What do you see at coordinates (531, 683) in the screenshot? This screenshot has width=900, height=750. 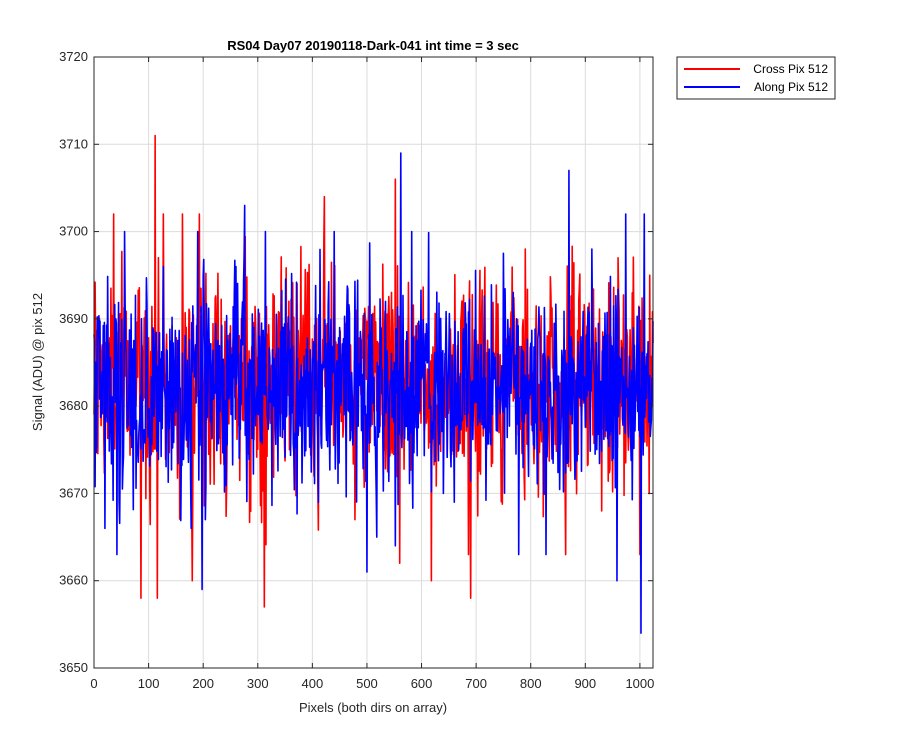 I see `x-tick-label: 800` at bounding box center [531, 683].